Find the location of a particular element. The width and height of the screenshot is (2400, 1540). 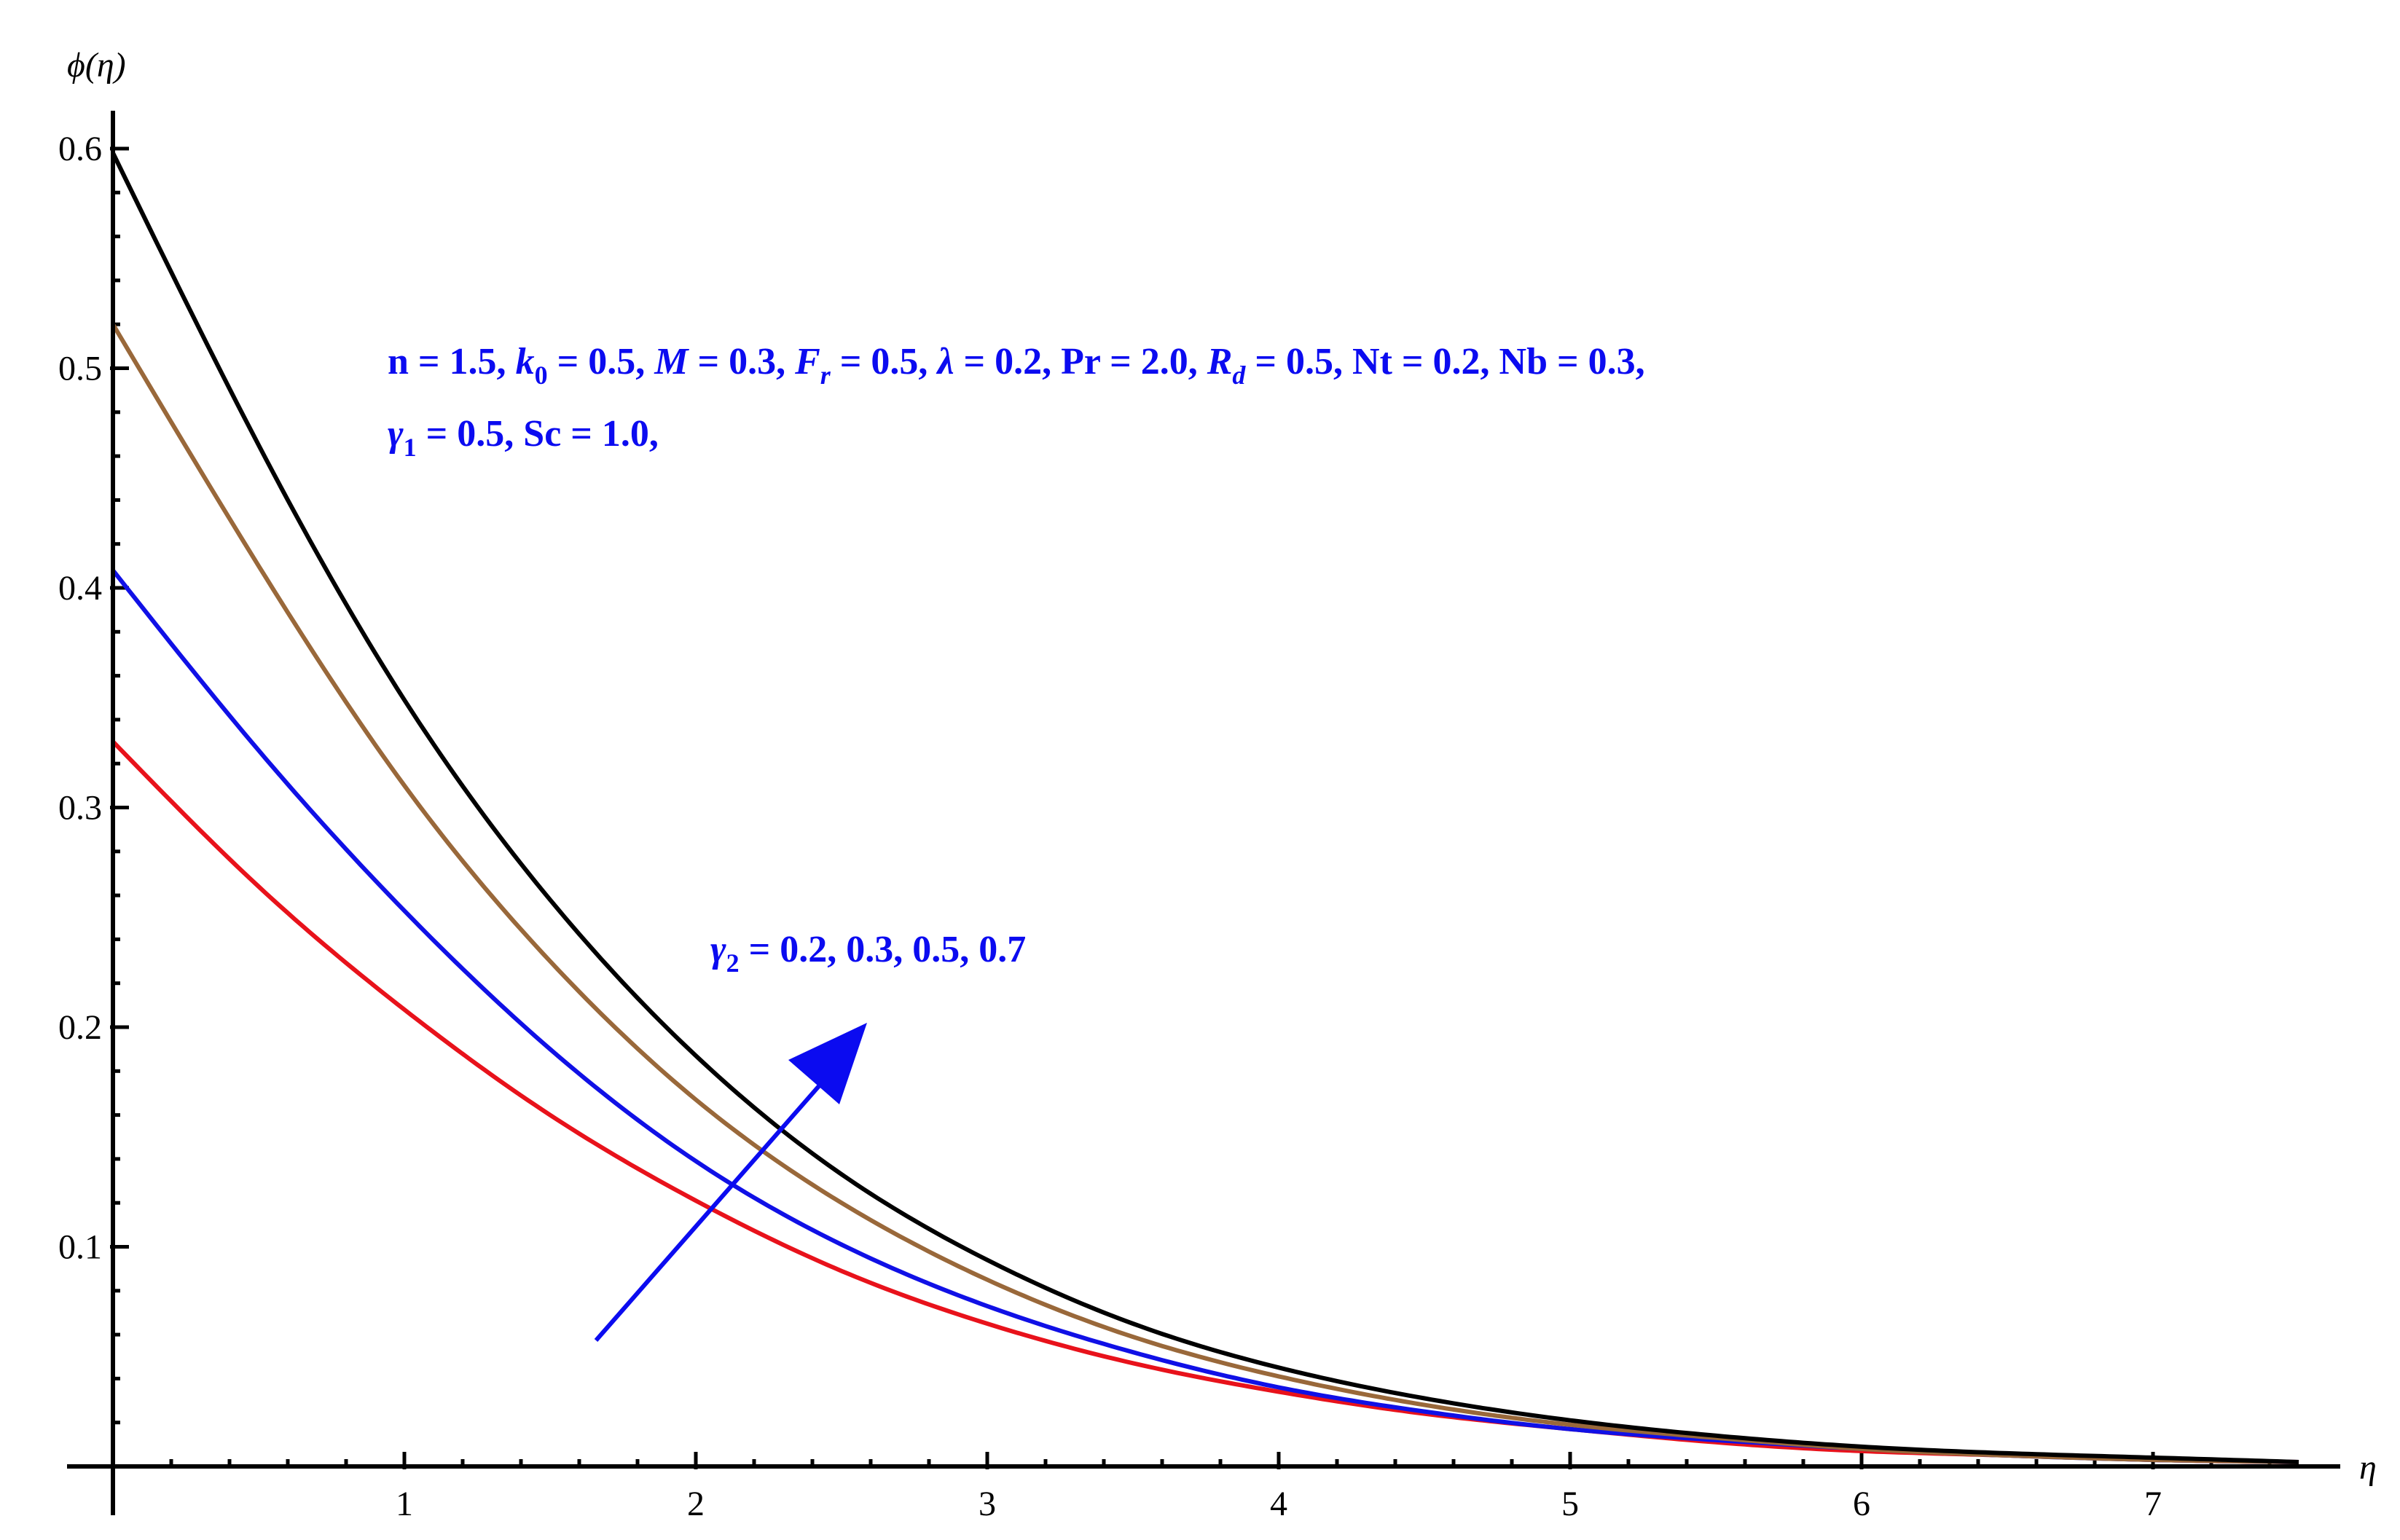

x-tick-label: 4 is located at coordinates (1278, 1504).